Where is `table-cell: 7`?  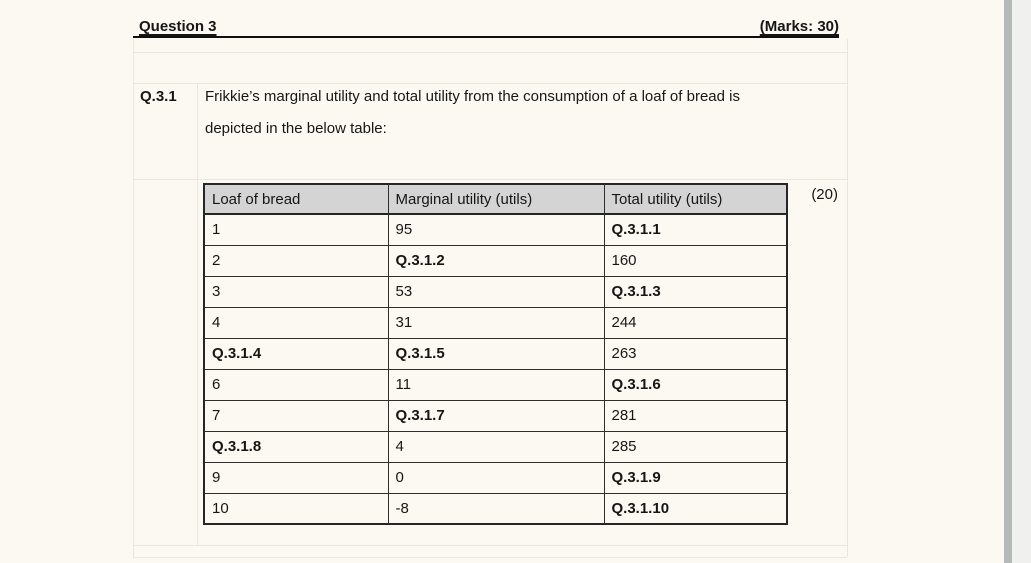
table-cell: 7 is located at coordinates (296, 415).